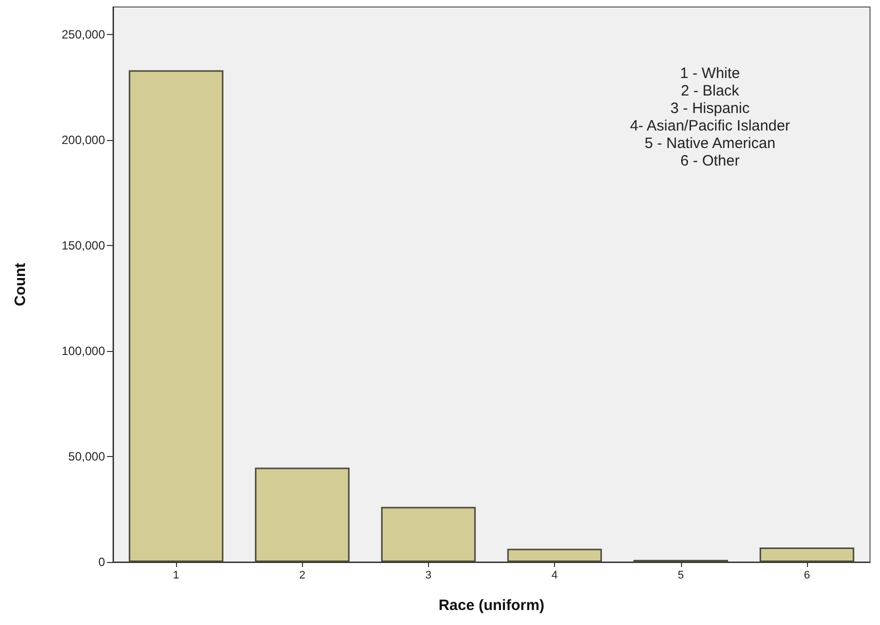 Image resolution: width=880 pixels, height=625 pixels. What do you see at coordinates (84, 351) in the screenshot?
I see `y-tick-label: 100,000` at bounding box center [84, 351].